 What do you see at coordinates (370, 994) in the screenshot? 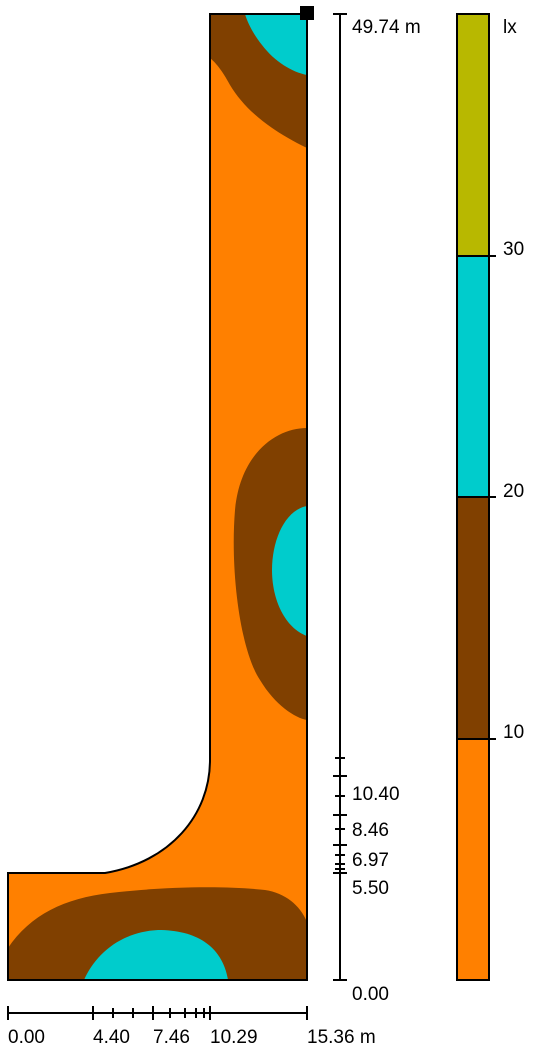
I see `y-scale-label: 0.00` at bounding box center [370, 994].